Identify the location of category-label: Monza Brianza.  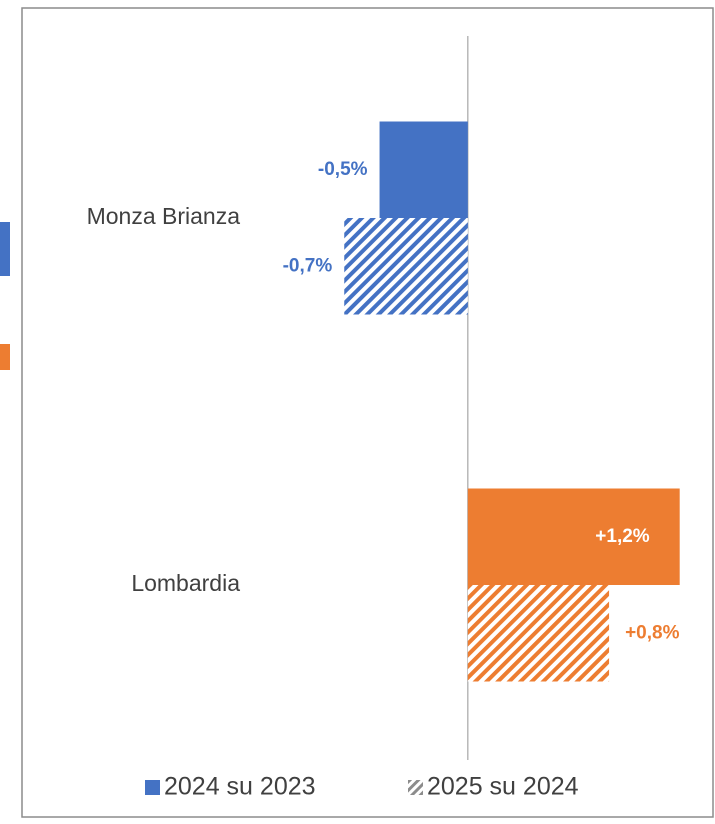
(164, 216).